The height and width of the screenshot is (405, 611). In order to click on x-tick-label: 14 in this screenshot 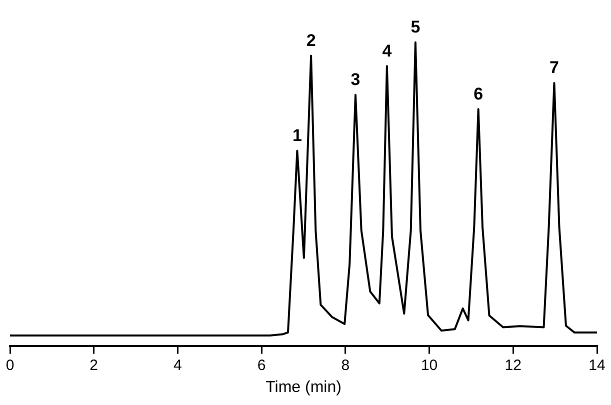, I will do `click(597, 365)`.